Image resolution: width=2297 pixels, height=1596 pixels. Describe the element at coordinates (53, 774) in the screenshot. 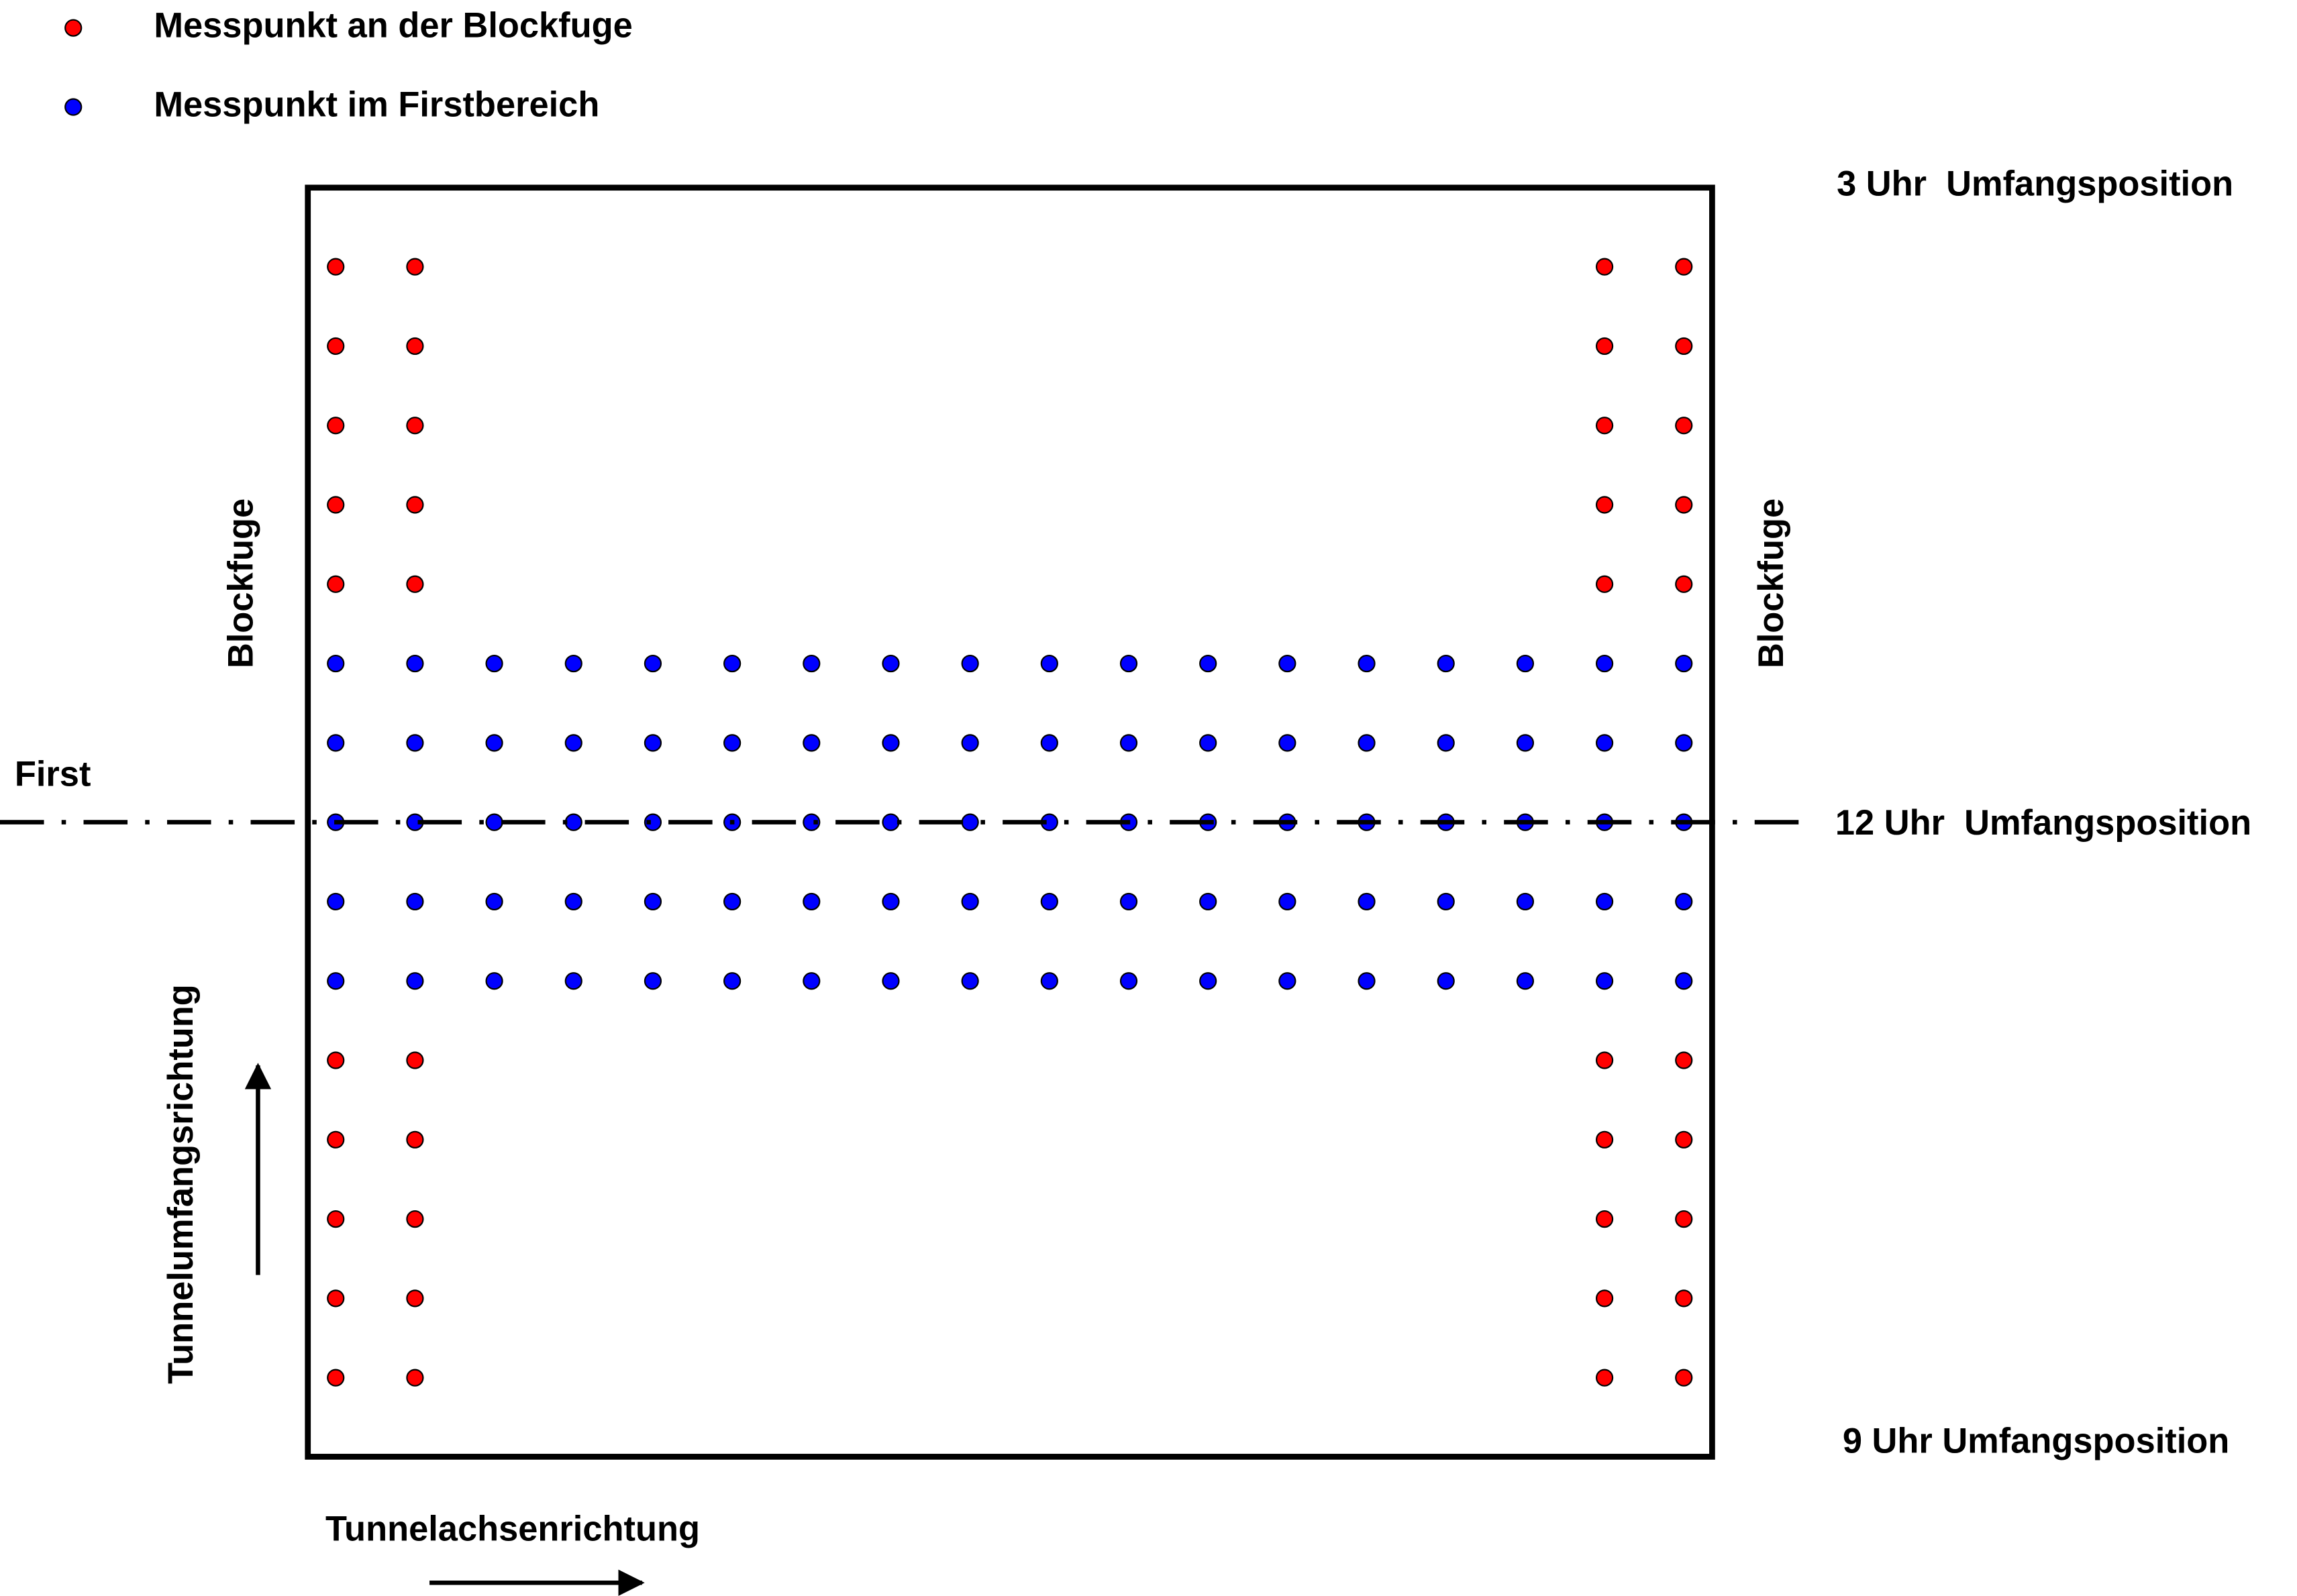

I see `crown-label: First` at that location.